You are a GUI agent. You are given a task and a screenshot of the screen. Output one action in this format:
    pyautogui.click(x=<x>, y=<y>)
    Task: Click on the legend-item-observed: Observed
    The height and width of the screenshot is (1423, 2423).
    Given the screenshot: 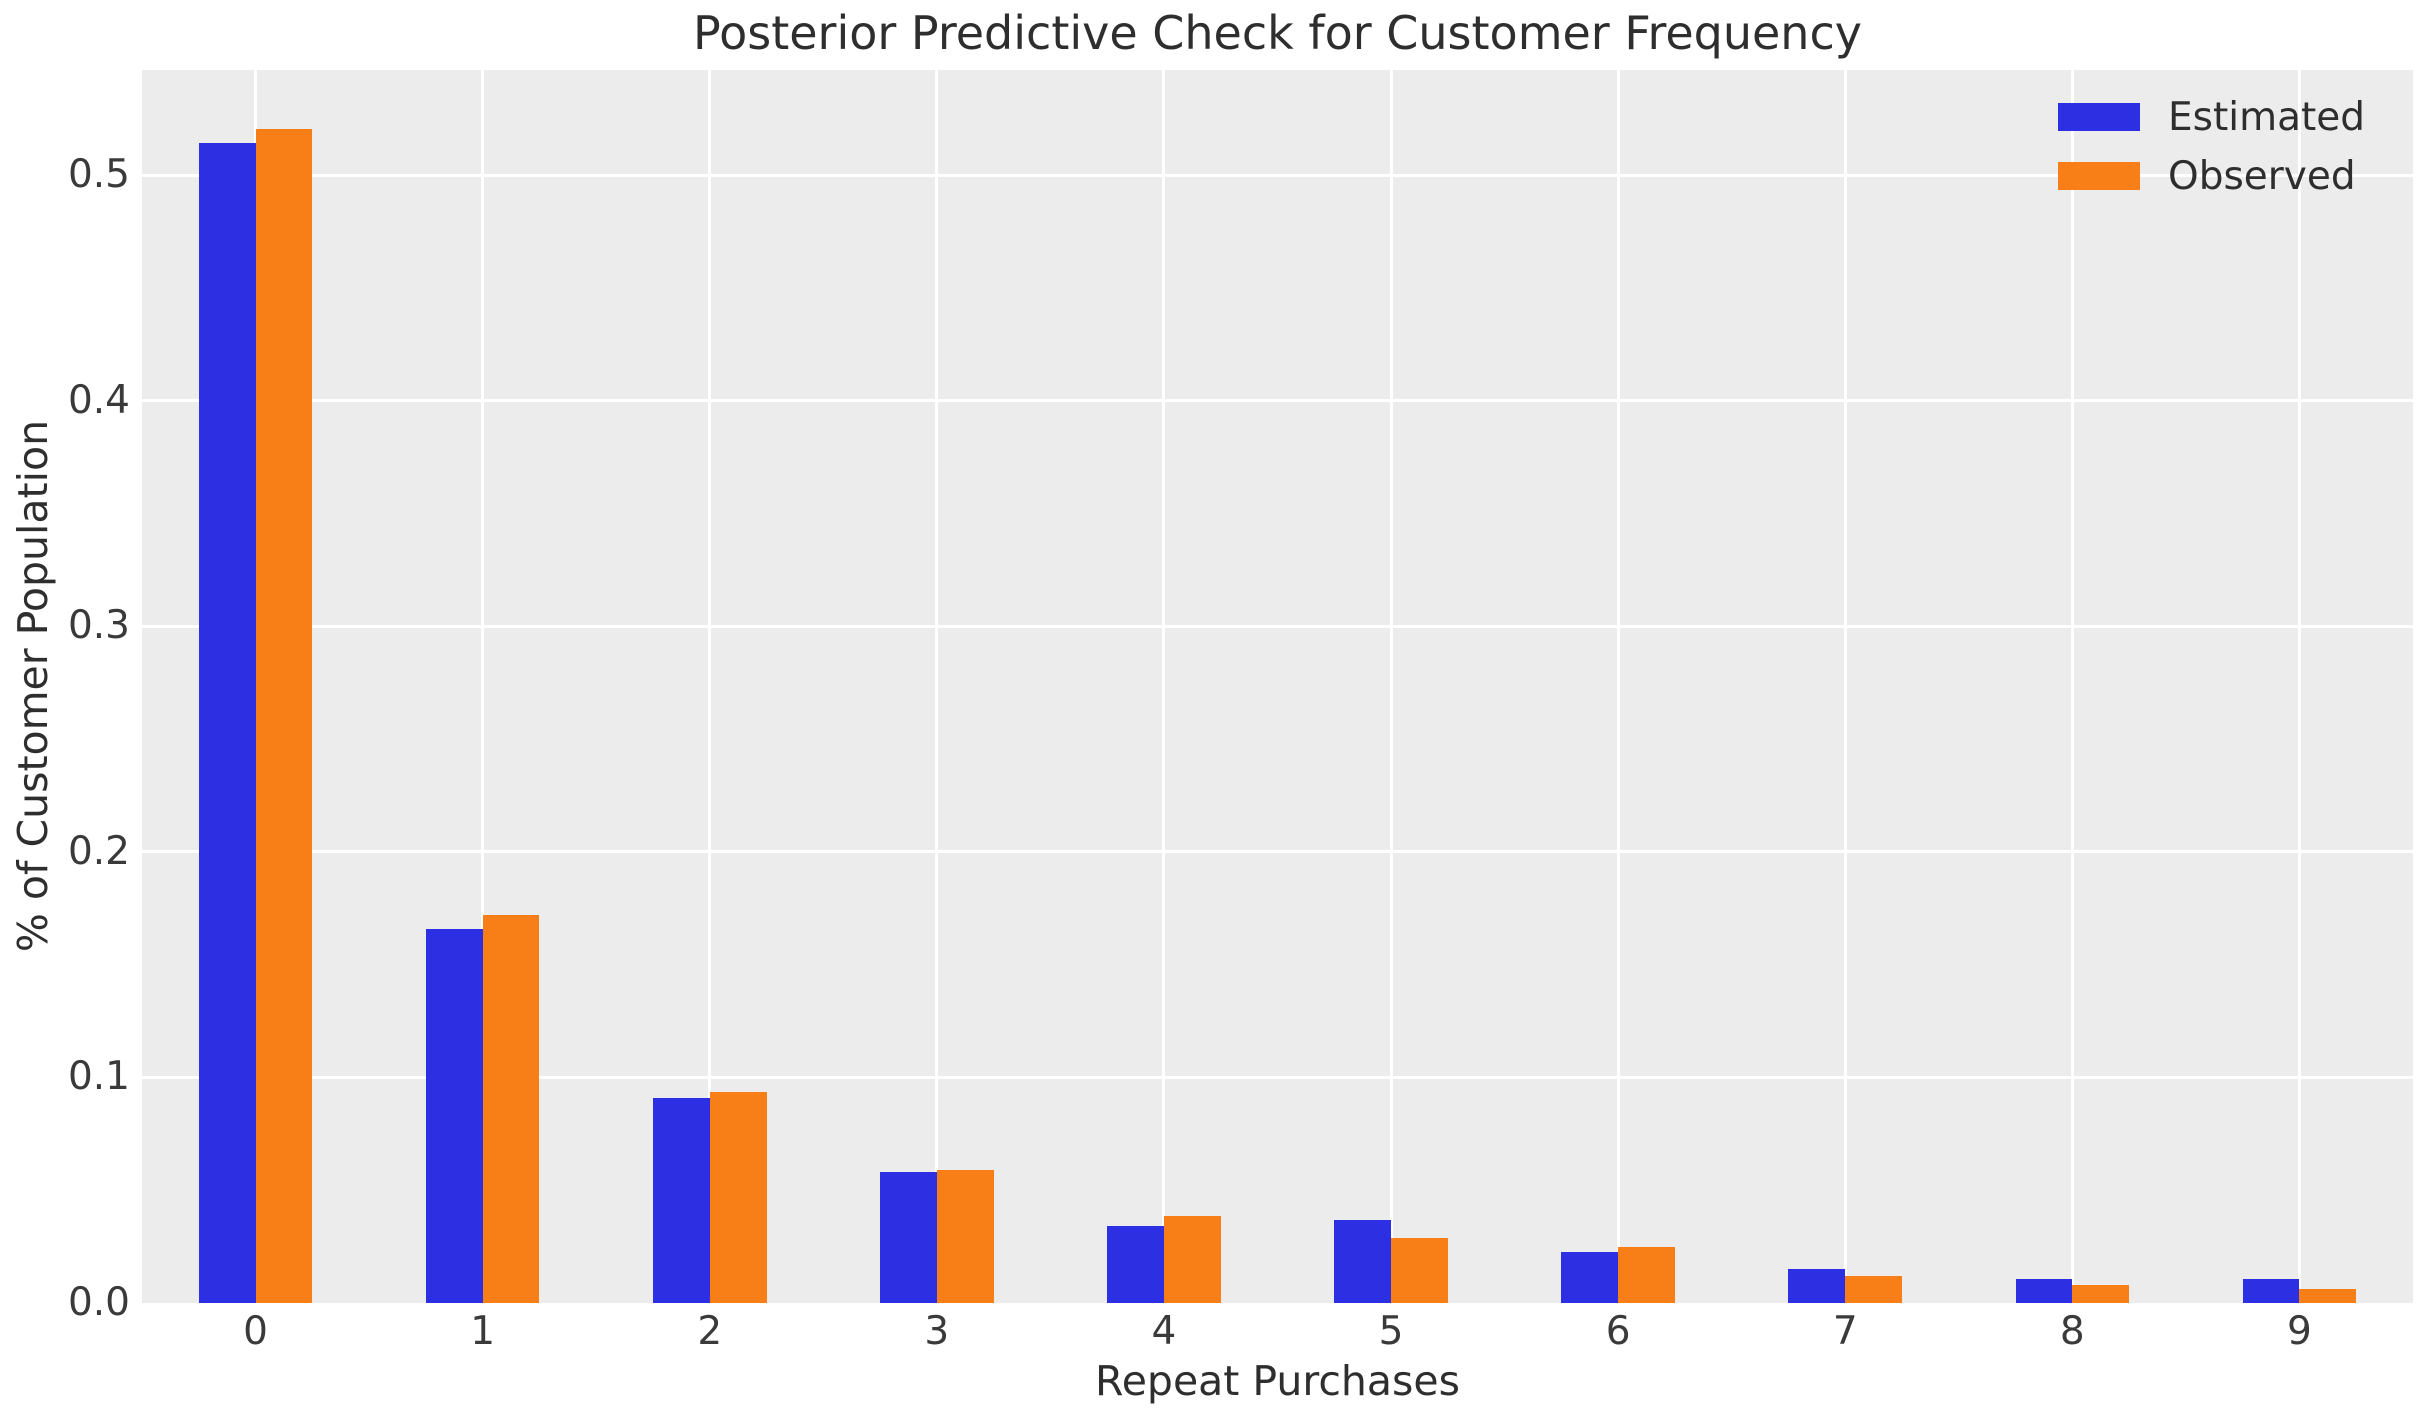 What is the action you would take?
    pyautogui.click(x=2211, y=176)
    